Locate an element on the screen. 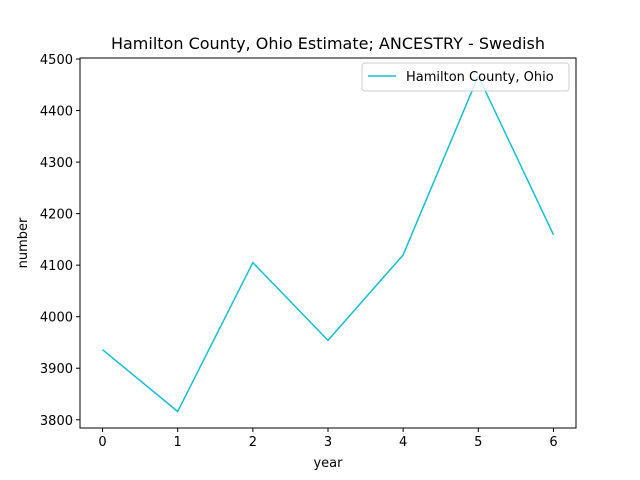 The image size is (640, 480). x-tick-label: 4 is located at coordinates (403, 442).